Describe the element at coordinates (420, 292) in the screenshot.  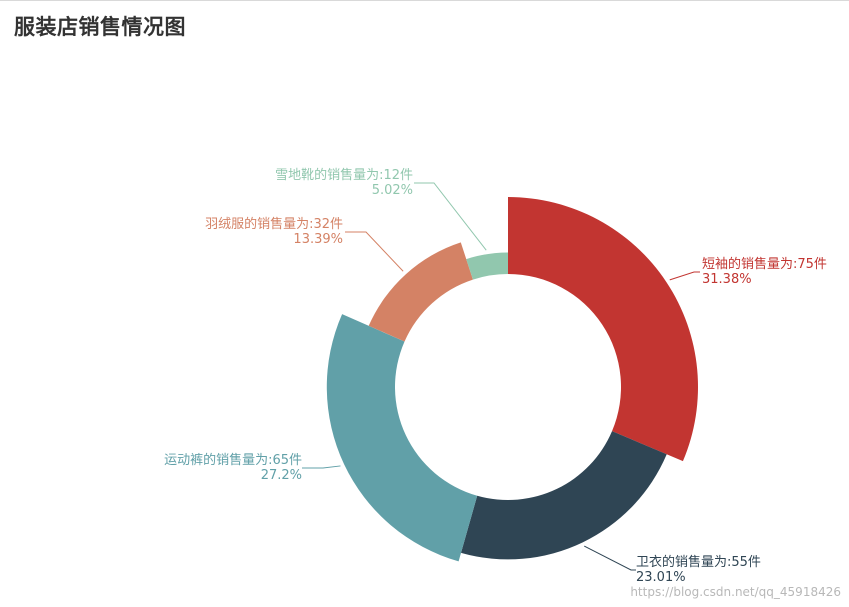
I see `slice-羽绒服` at that location.